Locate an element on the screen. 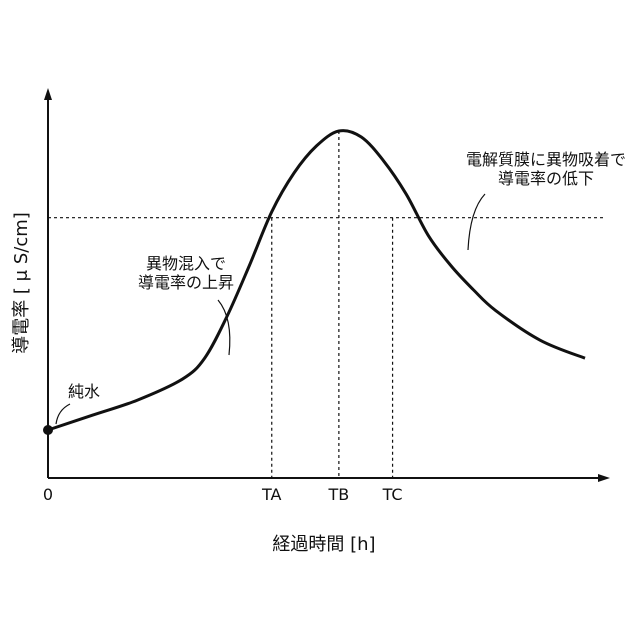  annotation-rise-line2: 導電率の上昇 is located at coordinates (186, 282).